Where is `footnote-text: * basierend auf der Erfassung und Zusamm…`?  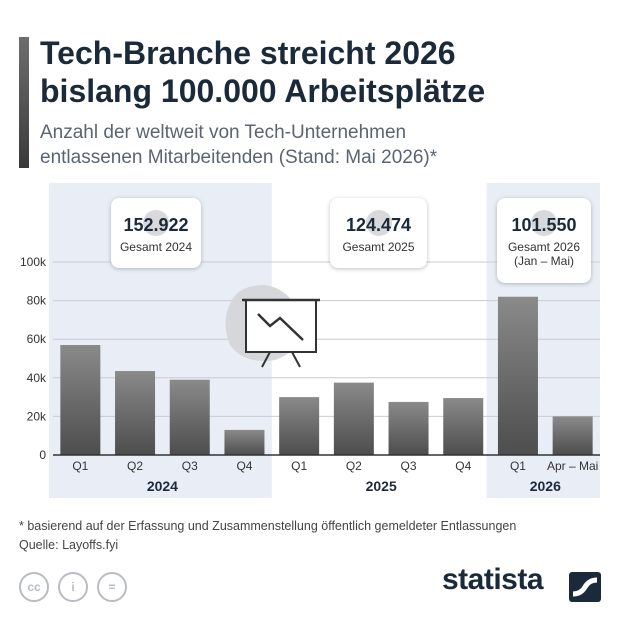
footnote-text: * basierend auf der Erfassung und Zusamm… is located at coordinates (268, 526).